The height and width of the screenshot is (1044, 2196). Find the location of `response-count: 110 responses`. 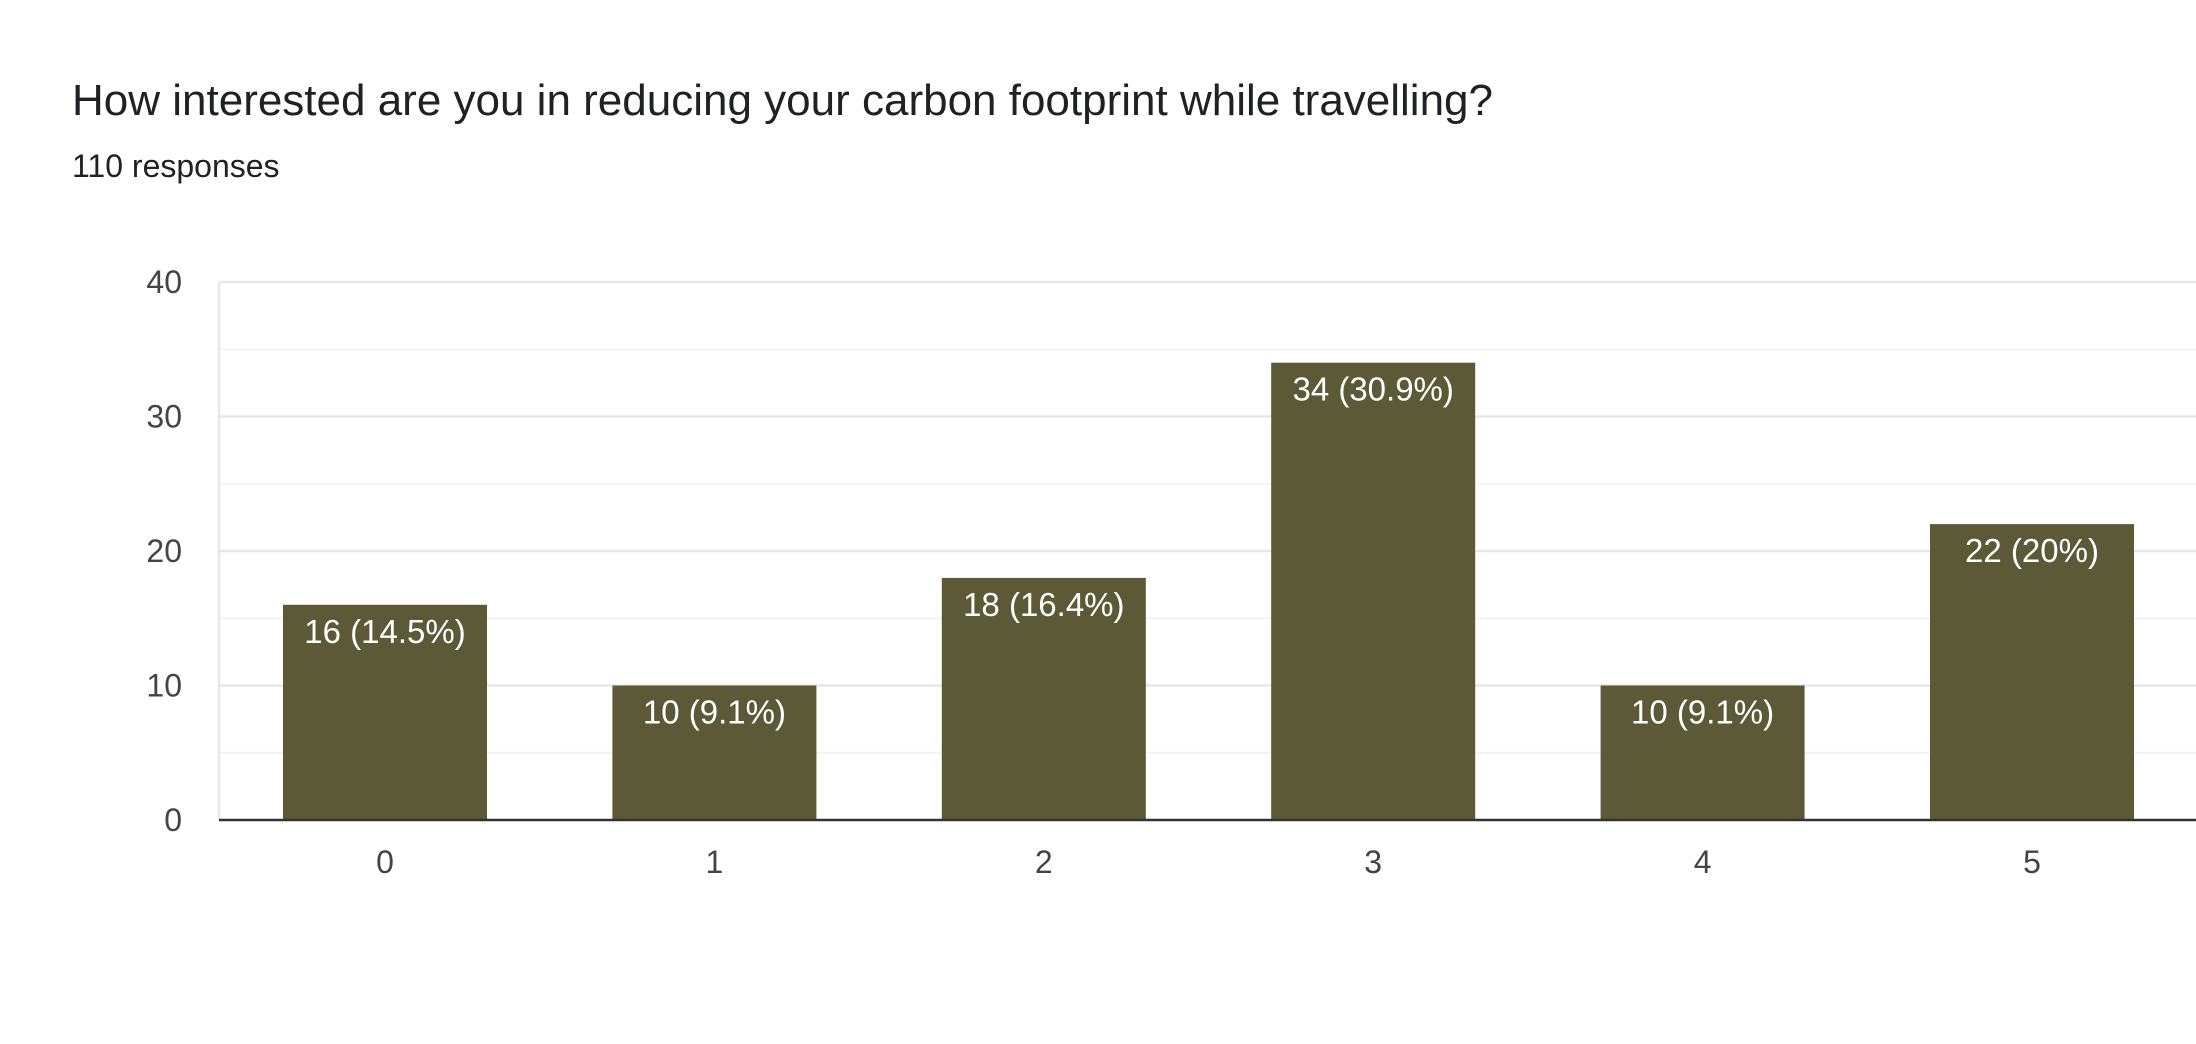

response-count: 110 responses is located at coordinates (176, 166).